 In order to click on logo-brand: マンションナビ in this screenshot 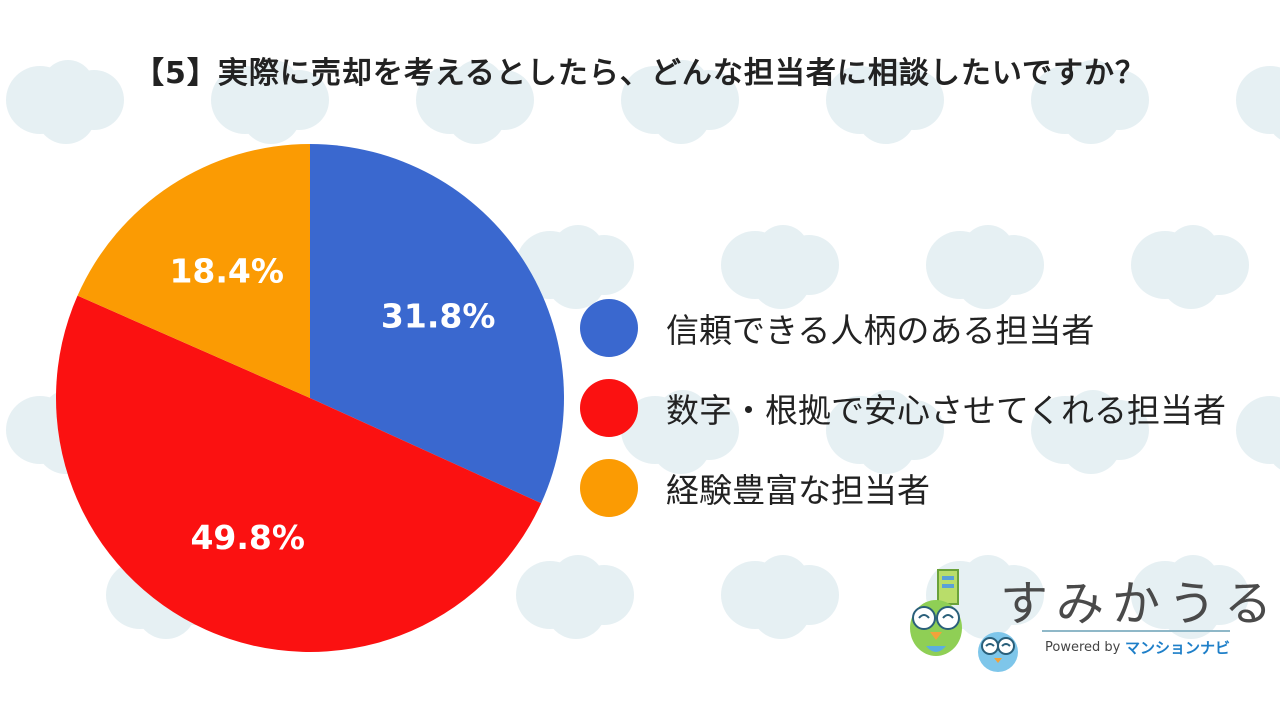, I will do `click(1178, 648)`.